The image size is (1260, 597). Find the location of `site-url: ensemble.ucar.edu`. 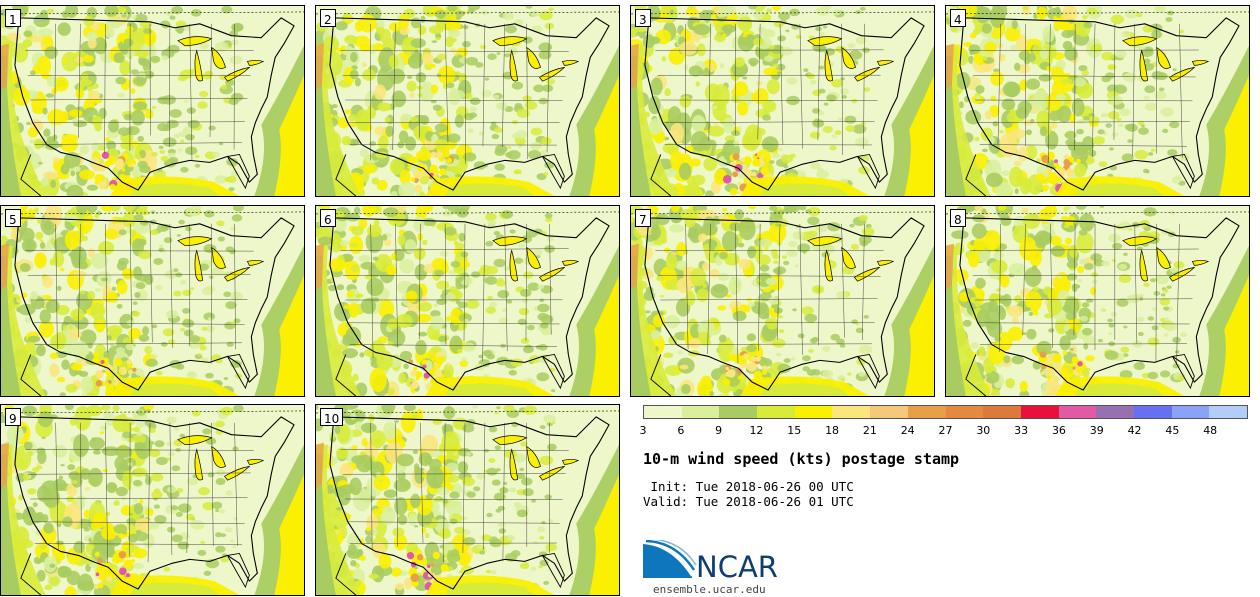

site-url: ensemble.ucar.edu is located at coordinates (709, 589).